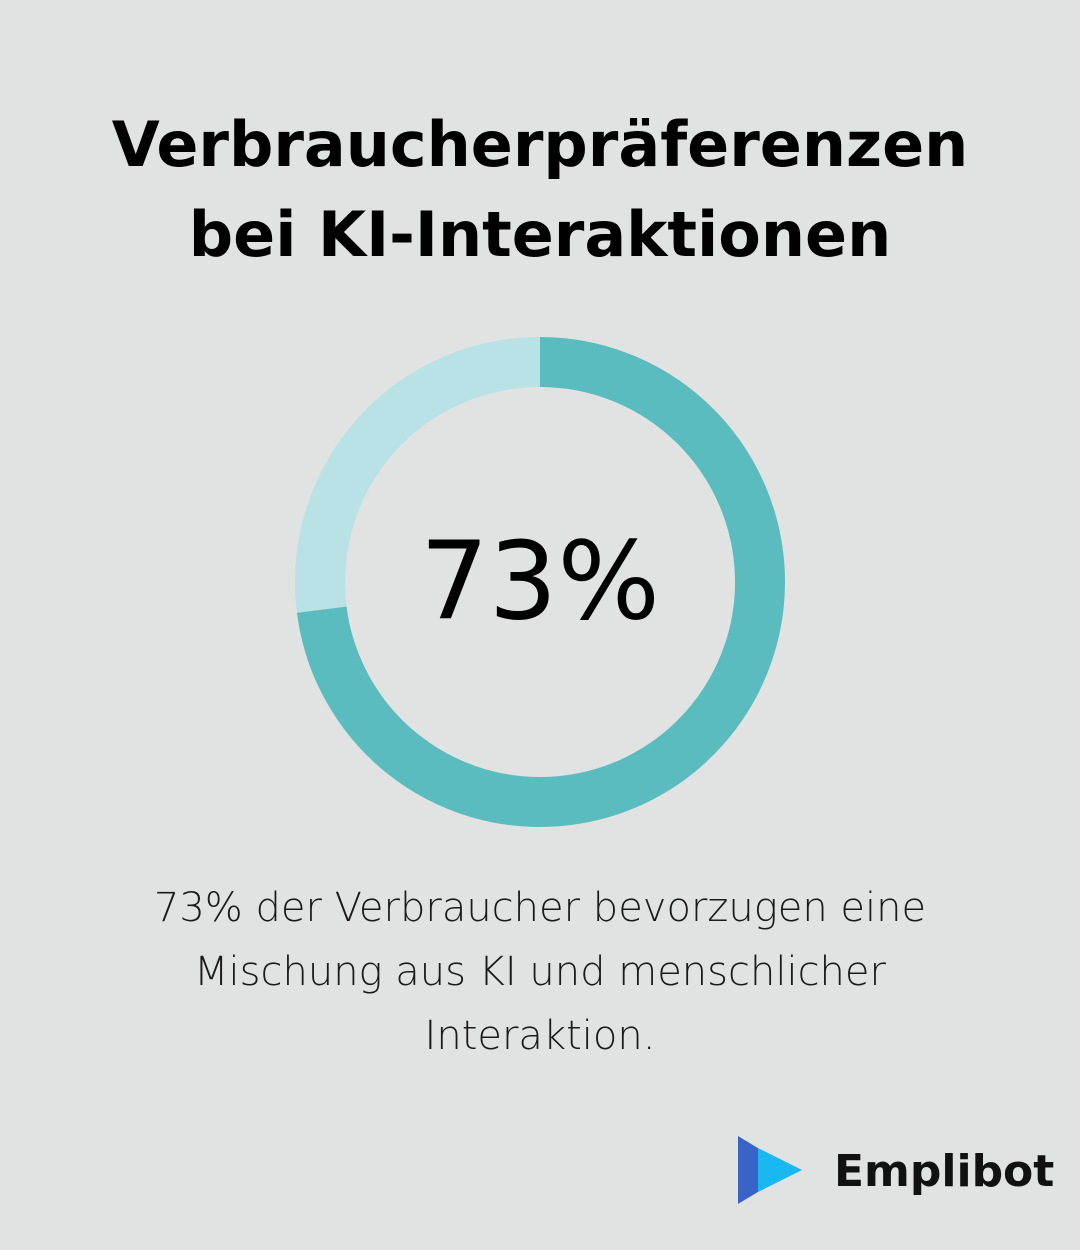  Describe the element at coordinates (770, 1170) in the screenshot. I see `play-arrows-icon` at that location.